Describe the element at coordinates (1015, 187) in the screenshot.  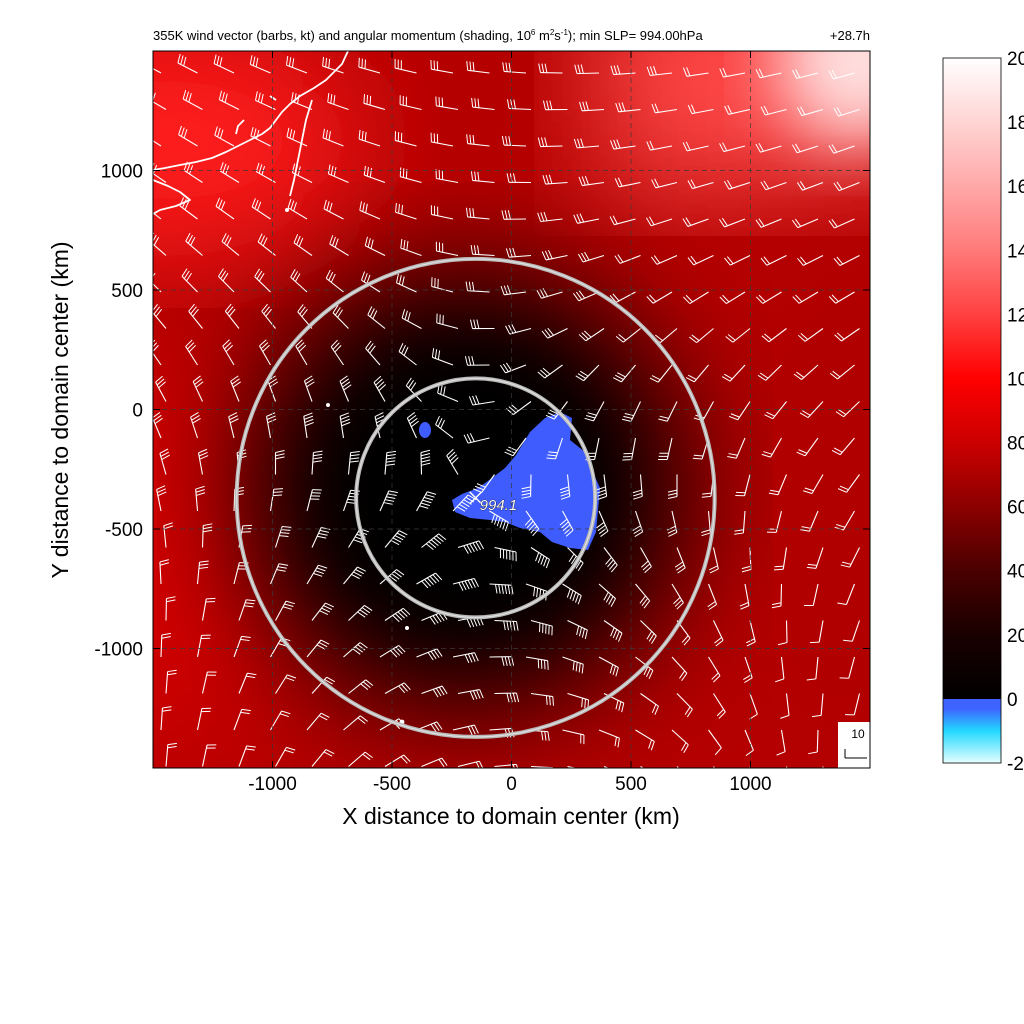
I see `colorbar-tick-label: 160` at that location.